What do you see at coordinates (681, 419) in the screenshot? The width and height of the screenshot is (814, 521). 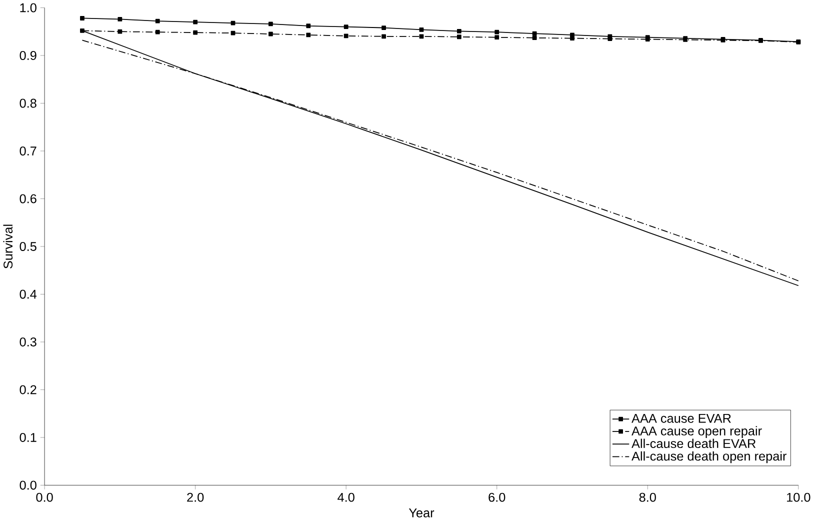 I see `legend-label: AAA cause EVAR` at bounding box center [681, 419].